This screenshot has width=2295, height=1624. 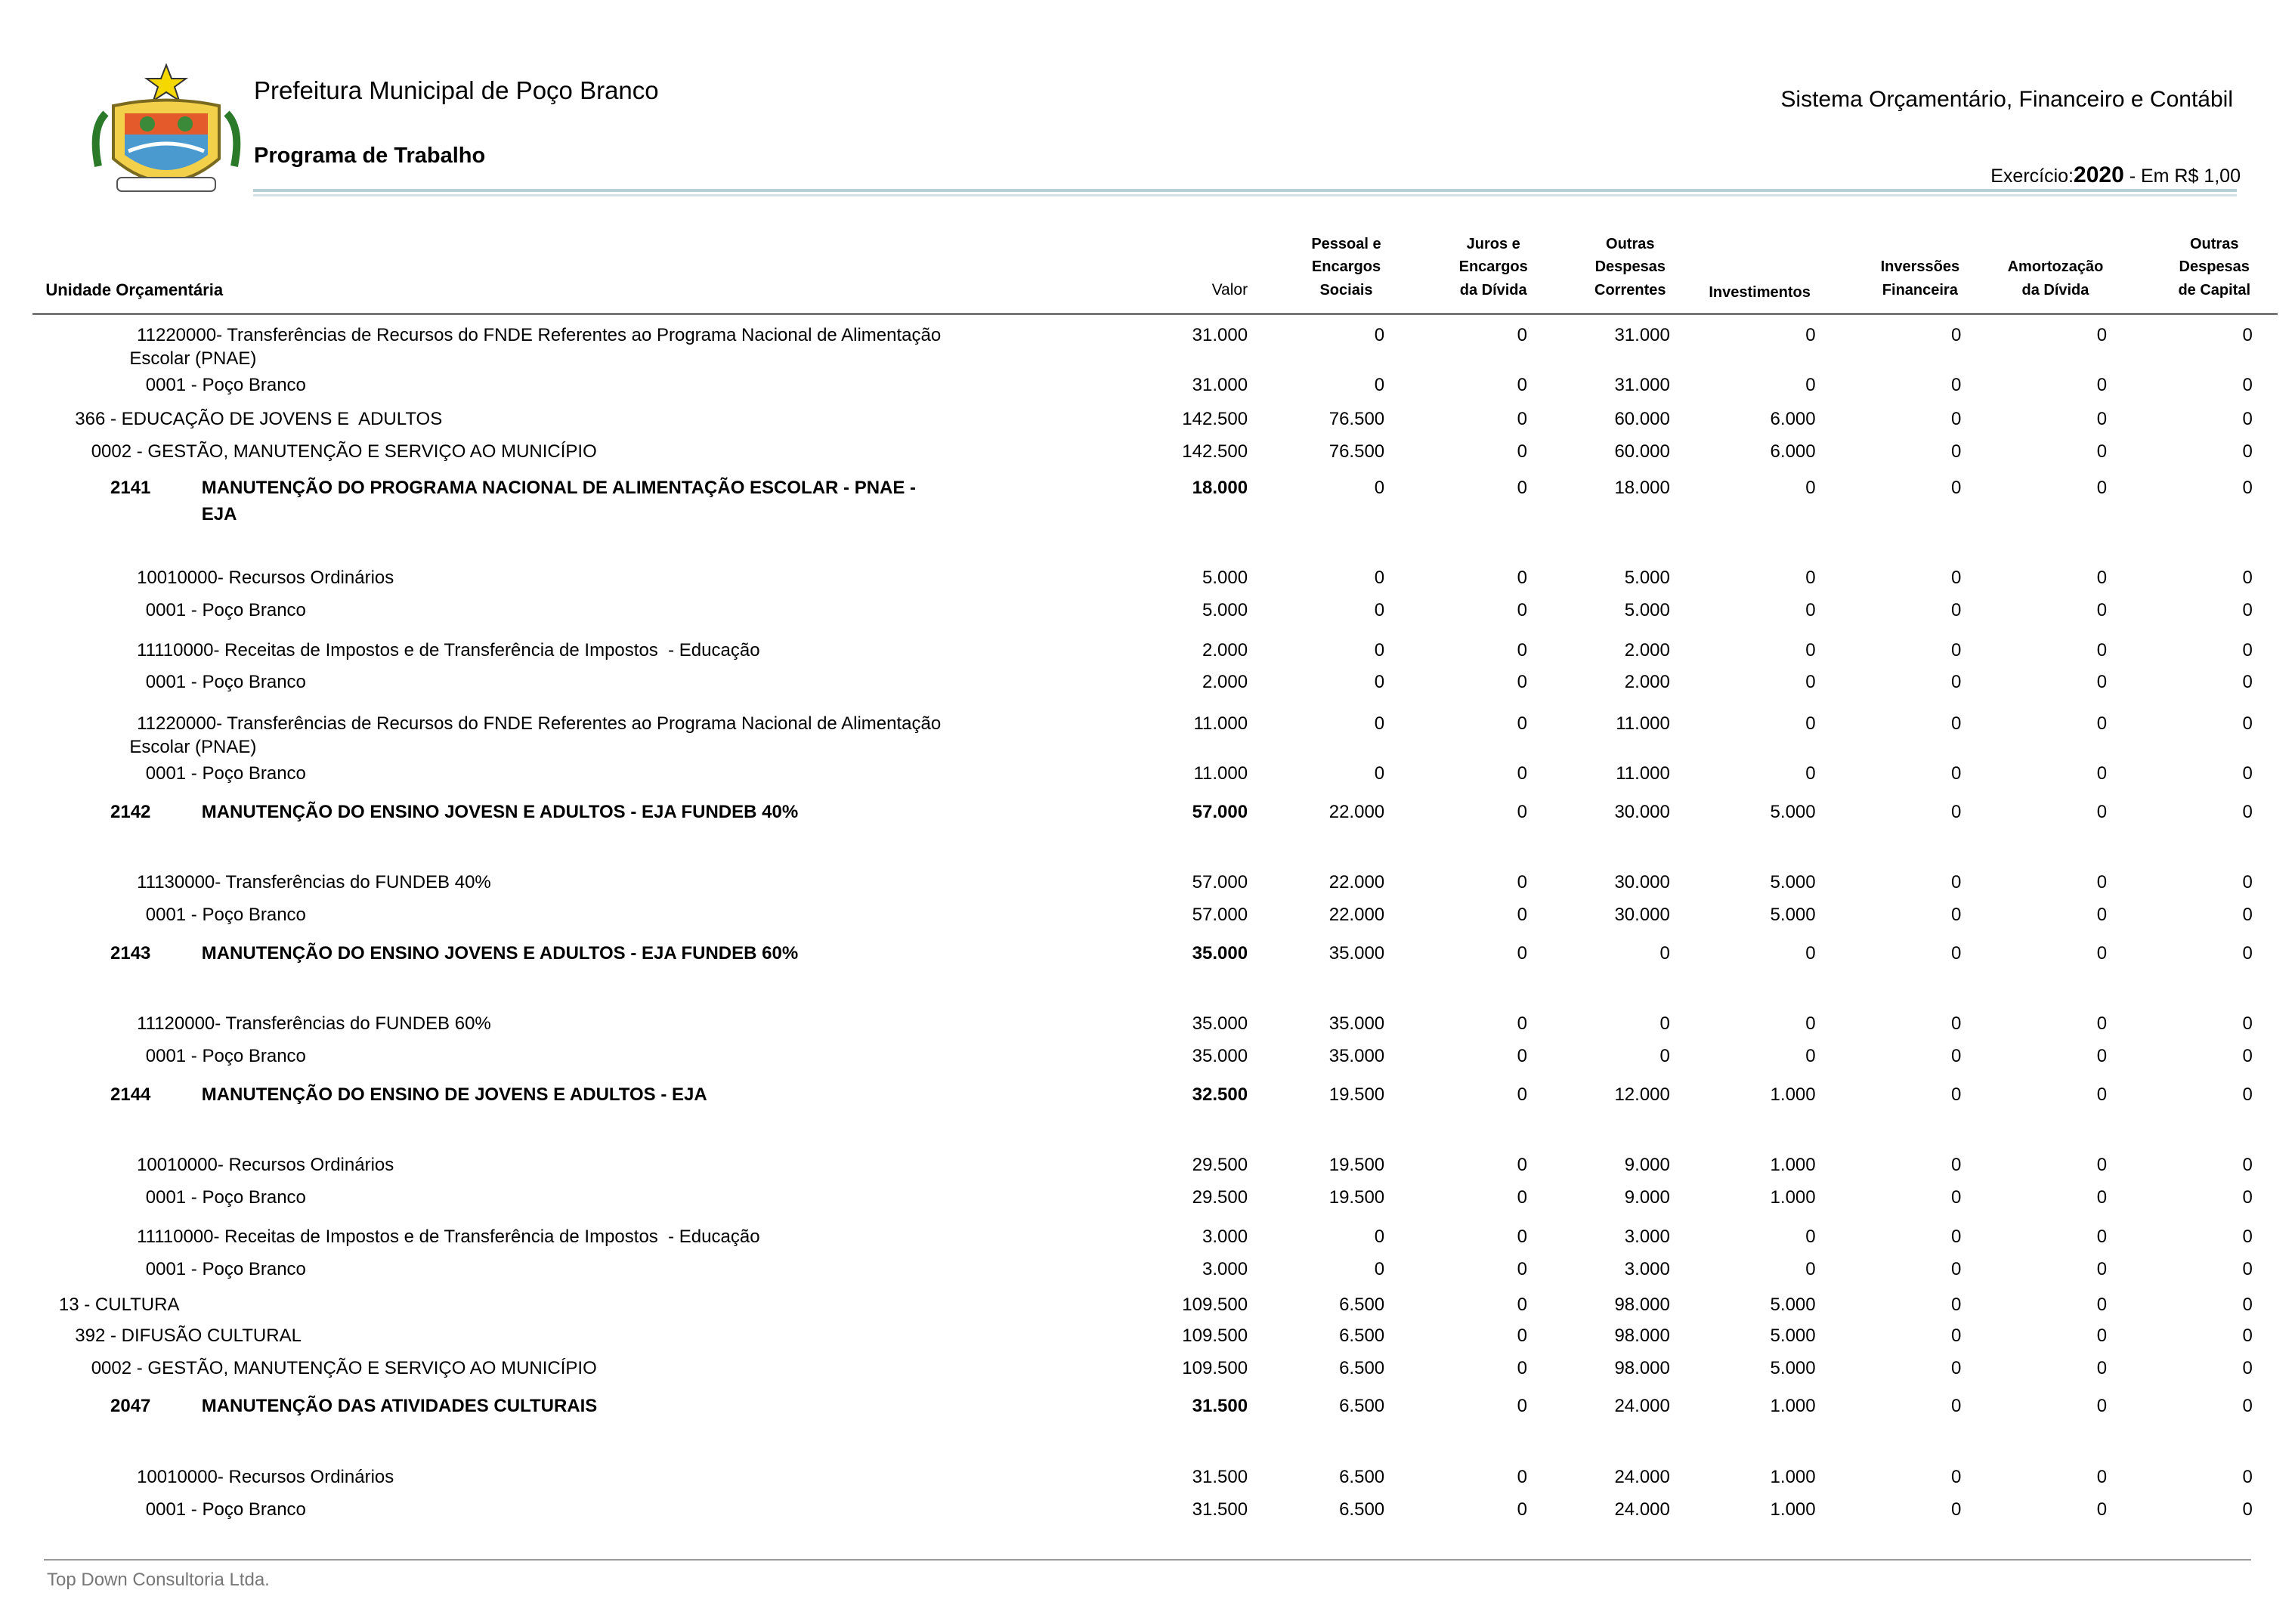 I want to click on row-label: 10010000- Recursos Ordinários, so click(x=266, y=1165).